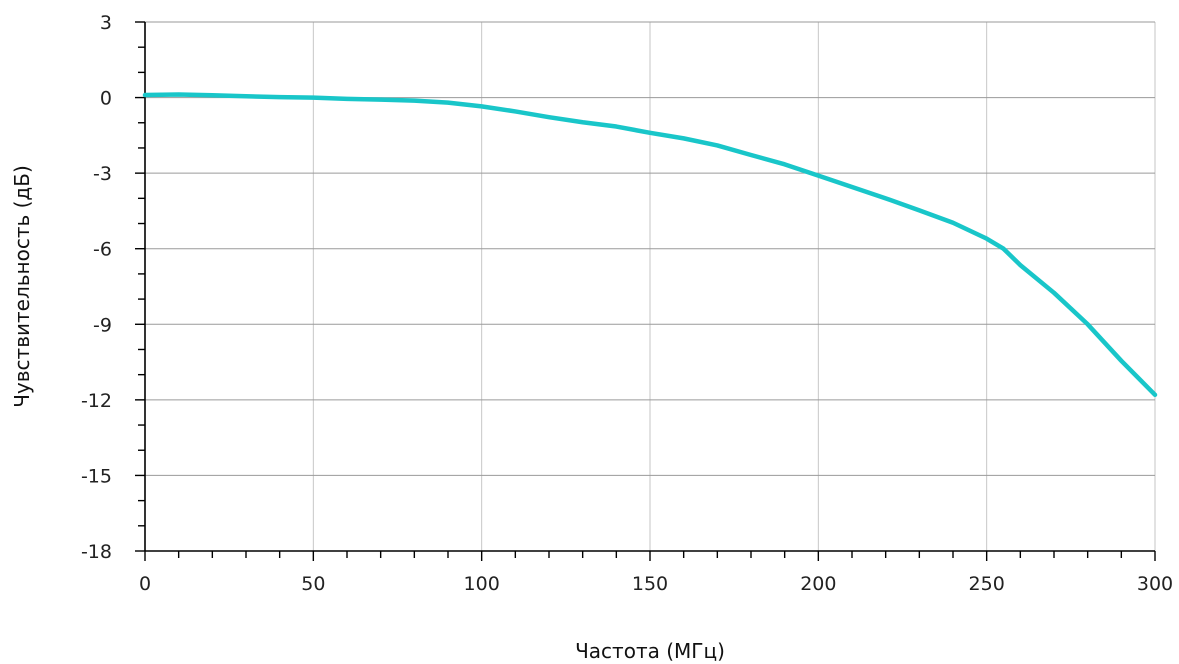 This screenshot has width=1179, height=664. Describe the element at coordinates (96, 552) in the screenshot. I see `y-tick-label: -18` at that location.